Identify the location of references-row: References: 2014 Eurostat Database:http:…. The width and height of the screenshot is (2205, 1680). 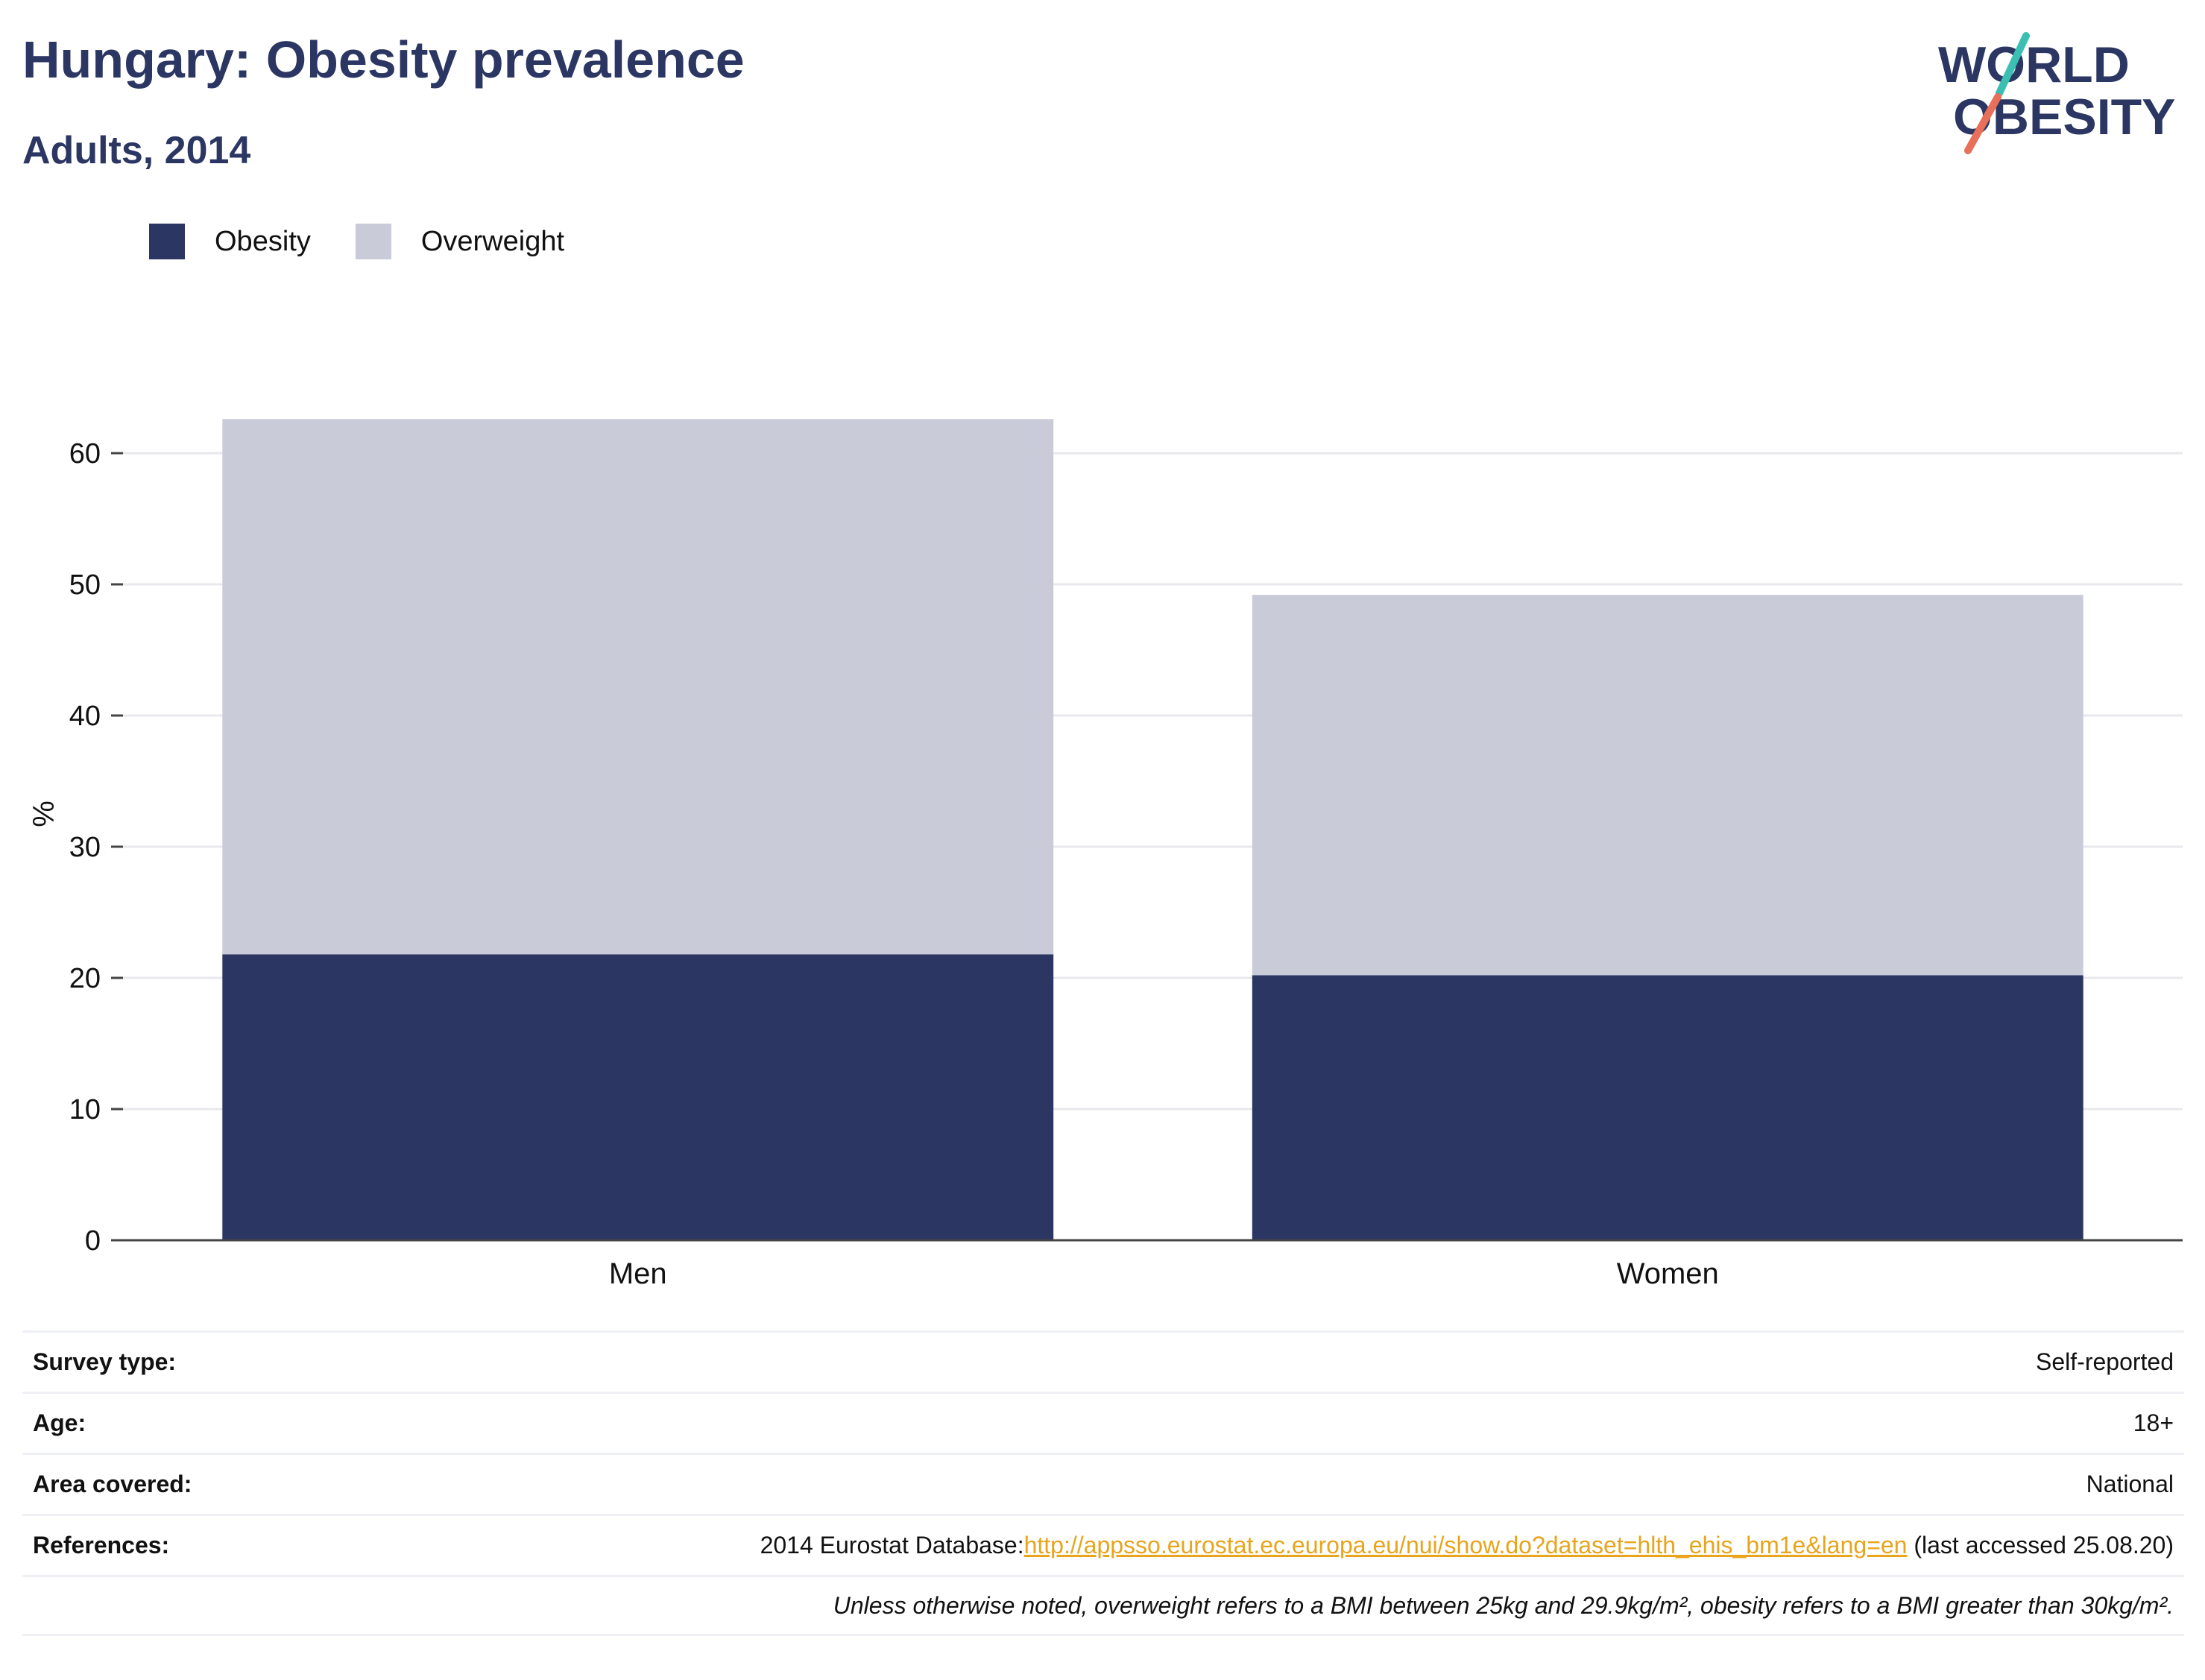
(1103, 1544).